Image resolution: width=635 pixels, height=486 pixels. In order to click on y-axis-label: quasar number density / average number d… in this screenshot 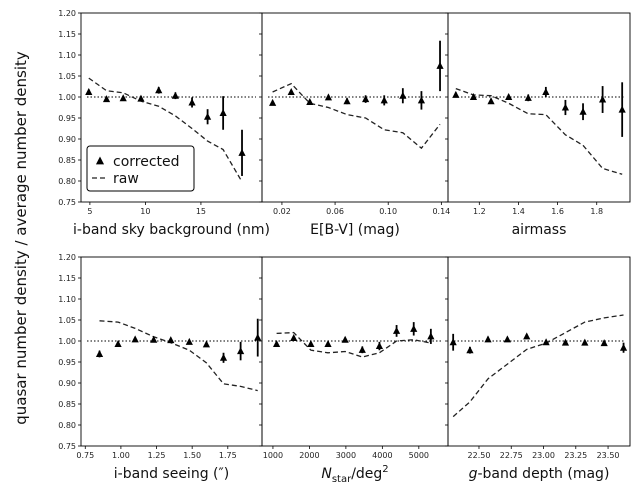, I will do `click(21, 238)`.